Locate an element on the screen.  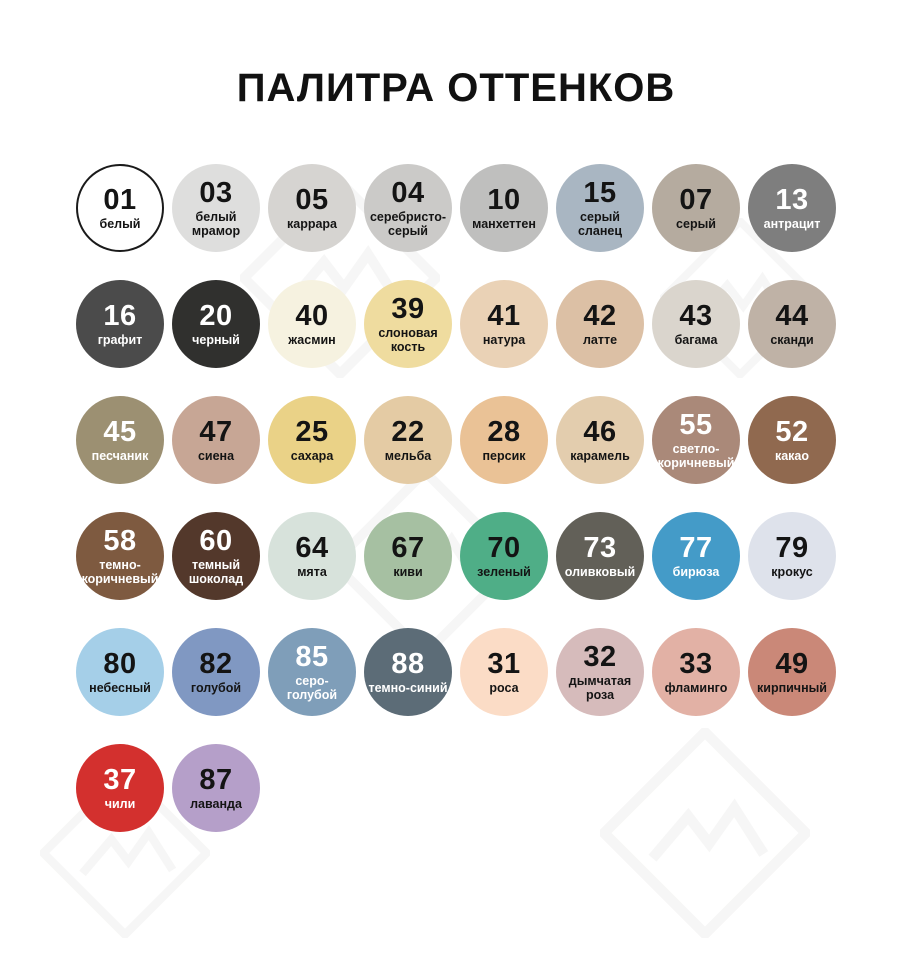
swatch-number: 22 is located at coordinates (408, 431).